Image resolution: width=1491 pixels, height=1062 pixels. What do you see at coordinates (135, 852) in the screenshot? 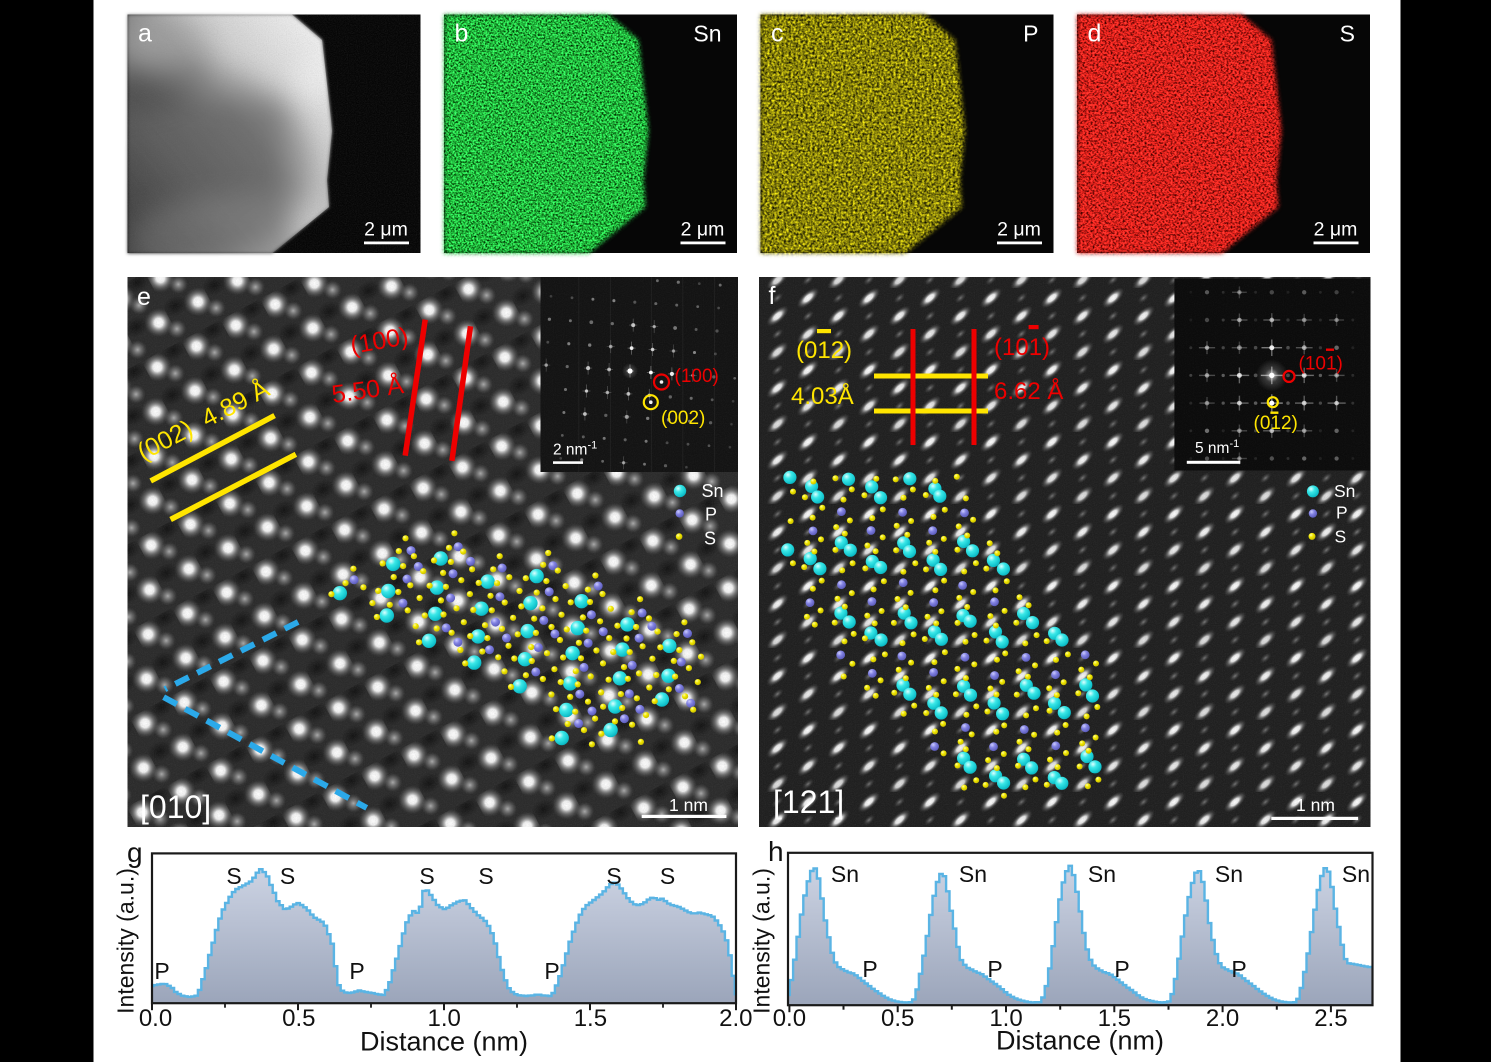
I see `svg-text: g` at bounding box center [135, 852].